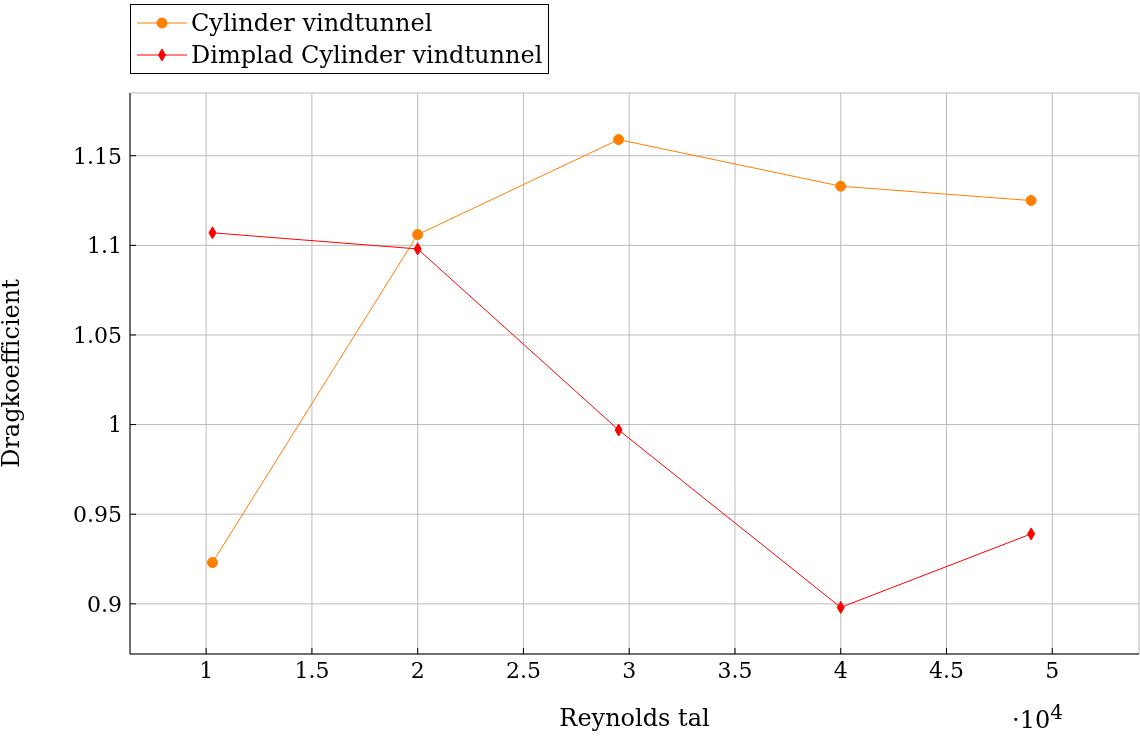 This screenshot has height=740, width=1140. Describe the element at coordinates (104, 604) in the screenshot. I see `y-tick-label: 0.9` at that location.